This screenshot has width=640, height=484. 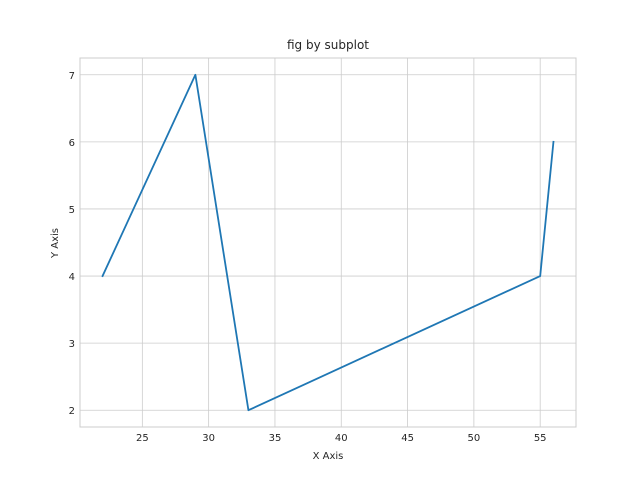 I want to click on y-tick-label: 3, so click(x=72, y=344).